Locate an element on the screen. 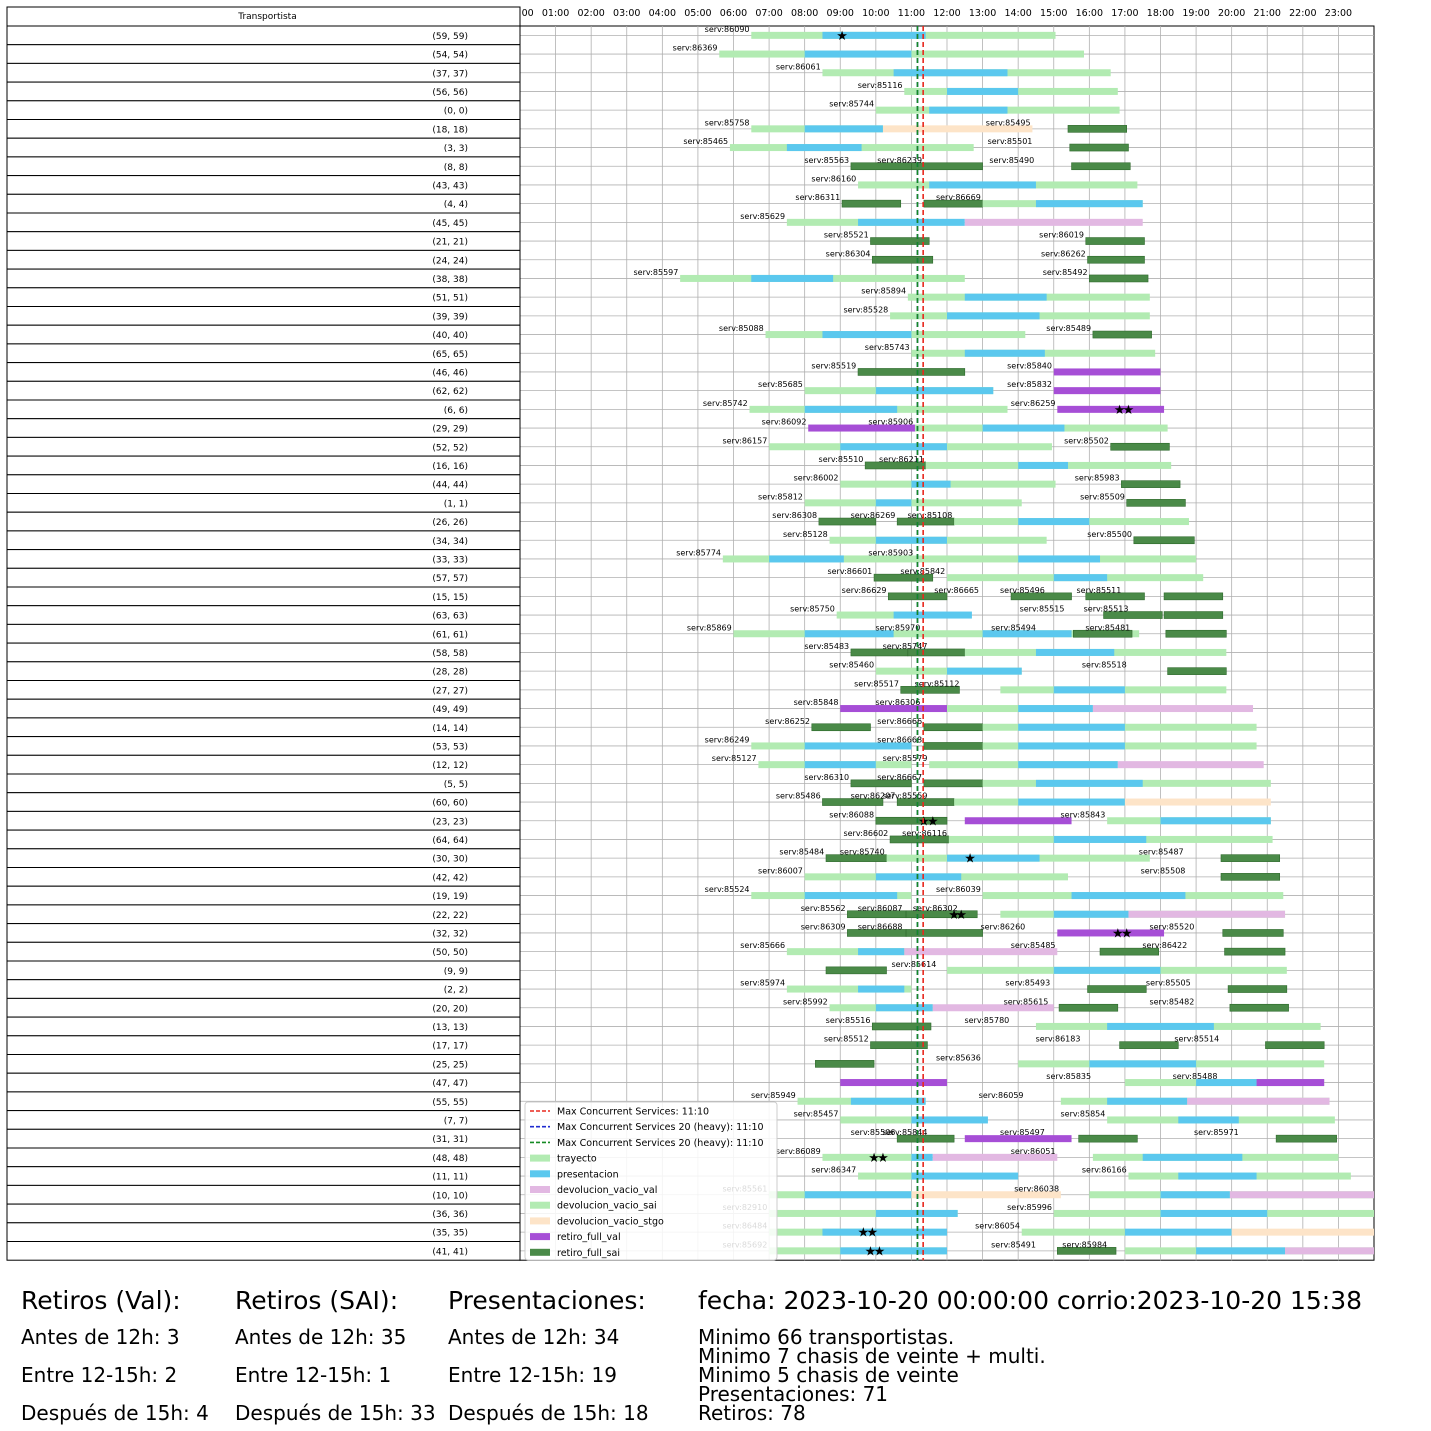  service-tag: serv:86259 is located at coordinates (1033, 403).